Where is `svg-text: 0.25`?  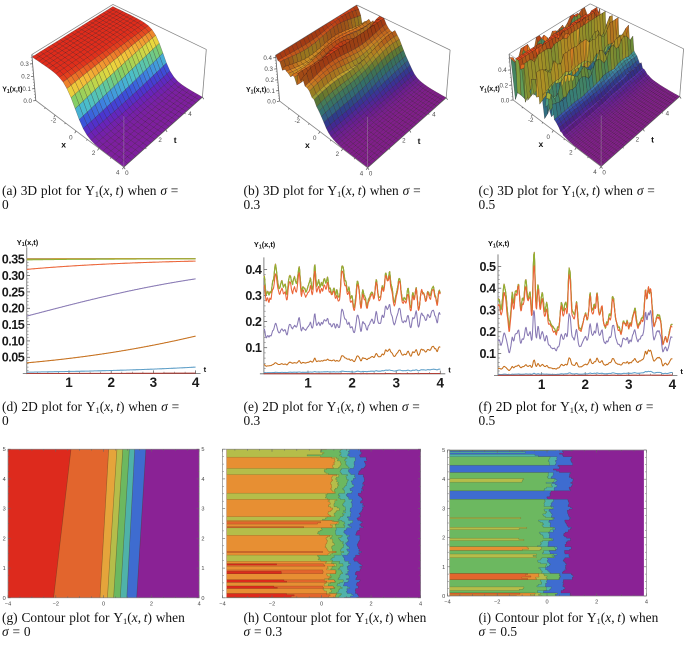
svg-text: 0.25 is located at coordinates (13, 292).